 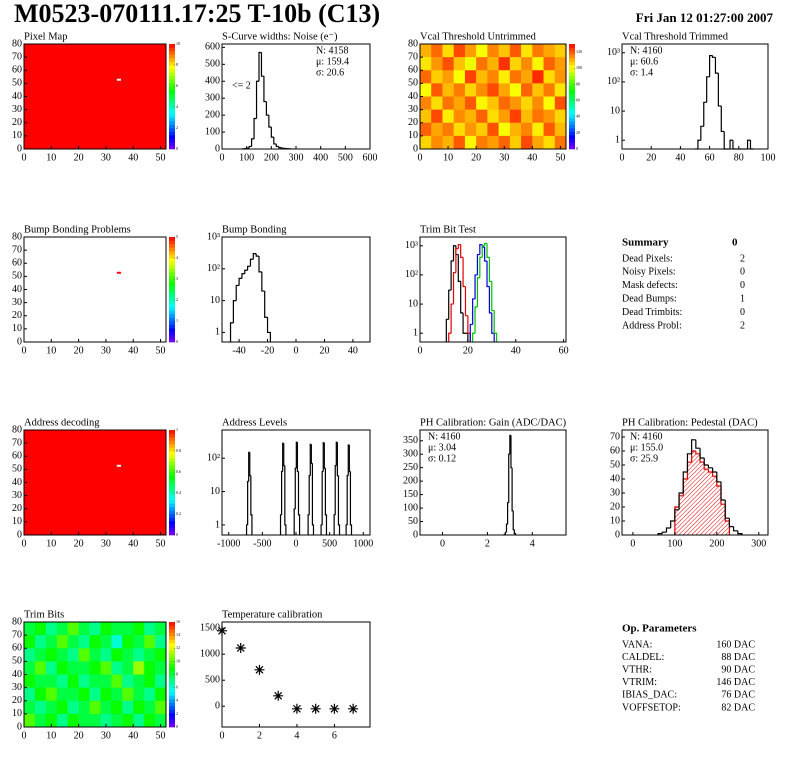 What do you see at coordinates (272, 614) in the screenshot?
I see `panel-title: Temperature calibration` at bounding box center [272, 614].